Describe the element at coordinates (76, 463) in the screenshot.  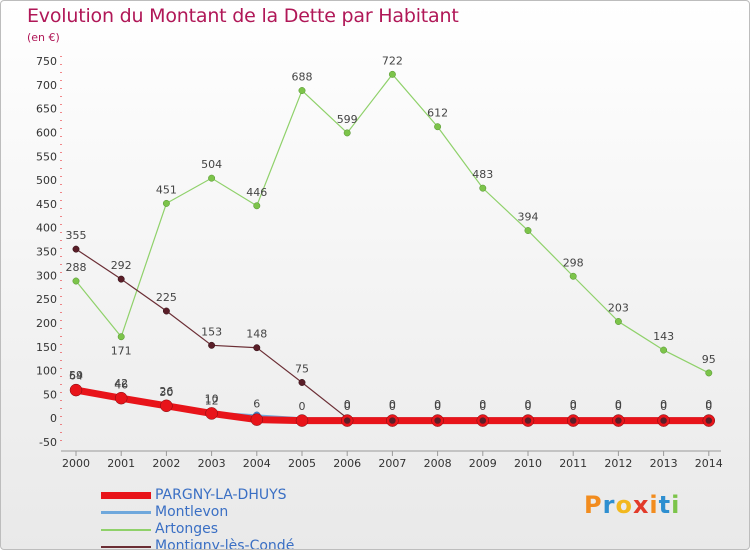
I see `x-tick-label: 2000` at that location.